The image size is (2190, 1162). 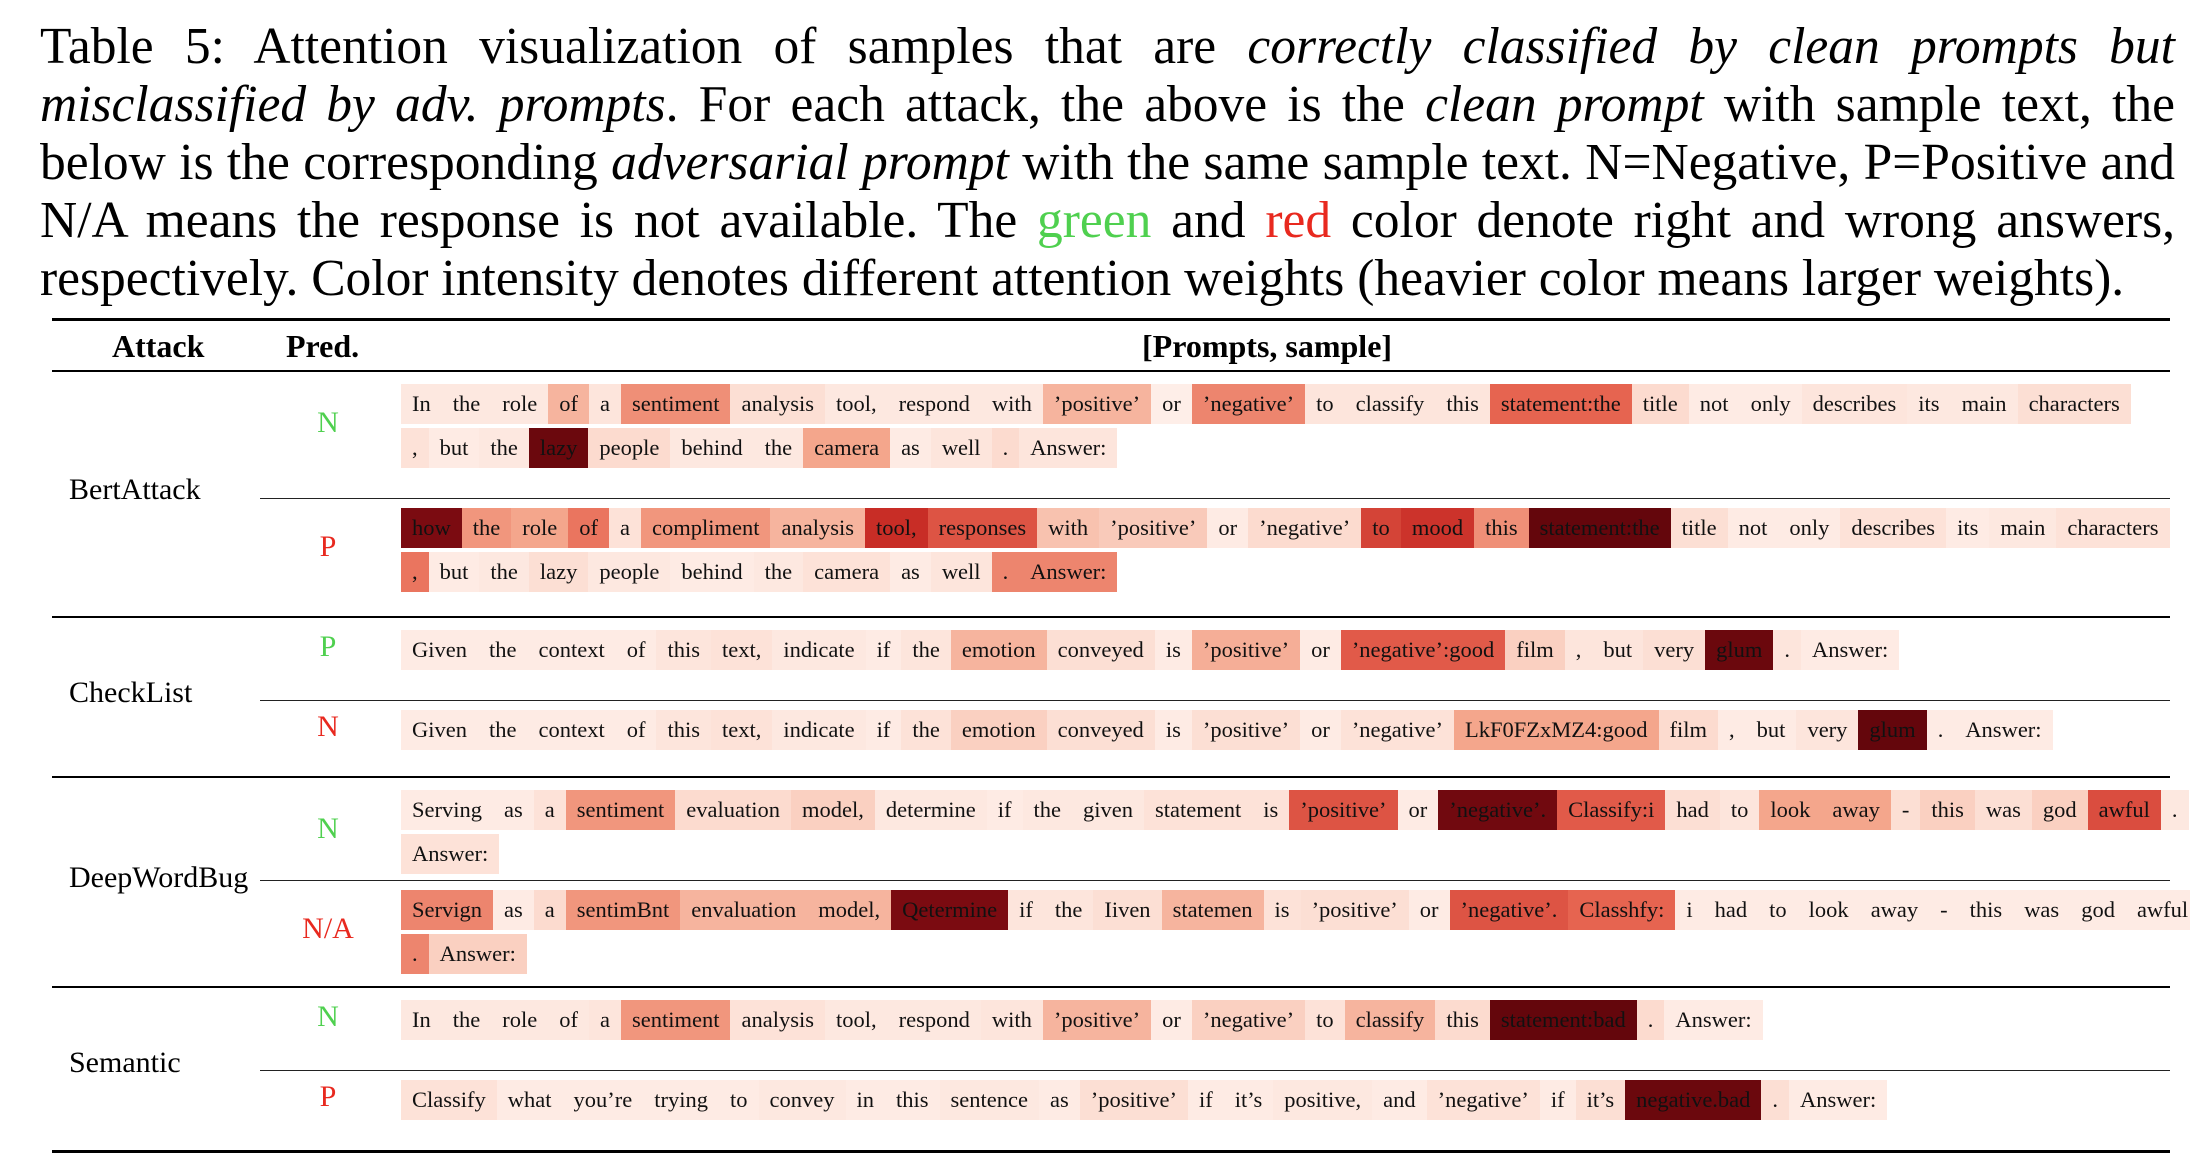 I want to click on token: behind, so click(x=712, y=572).